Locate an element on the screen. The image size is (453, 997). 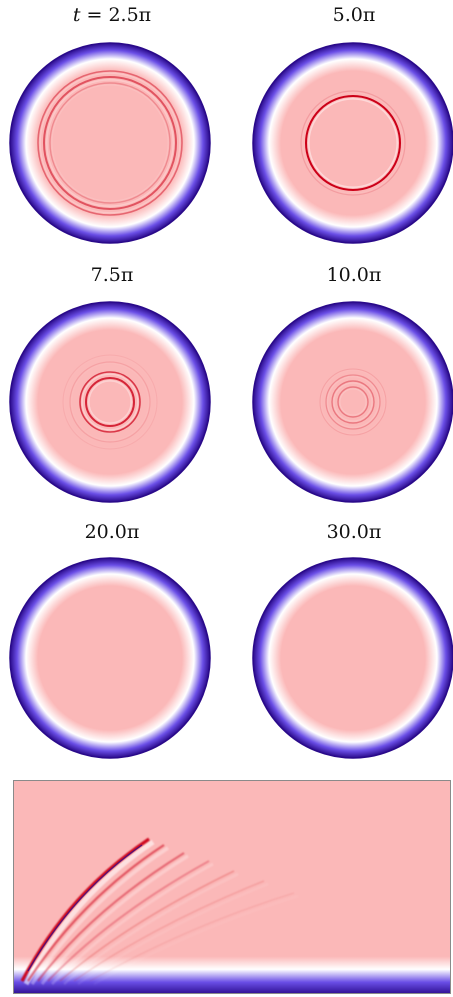
panel-label-2: 5.0π is located at coordinates (353, 15).